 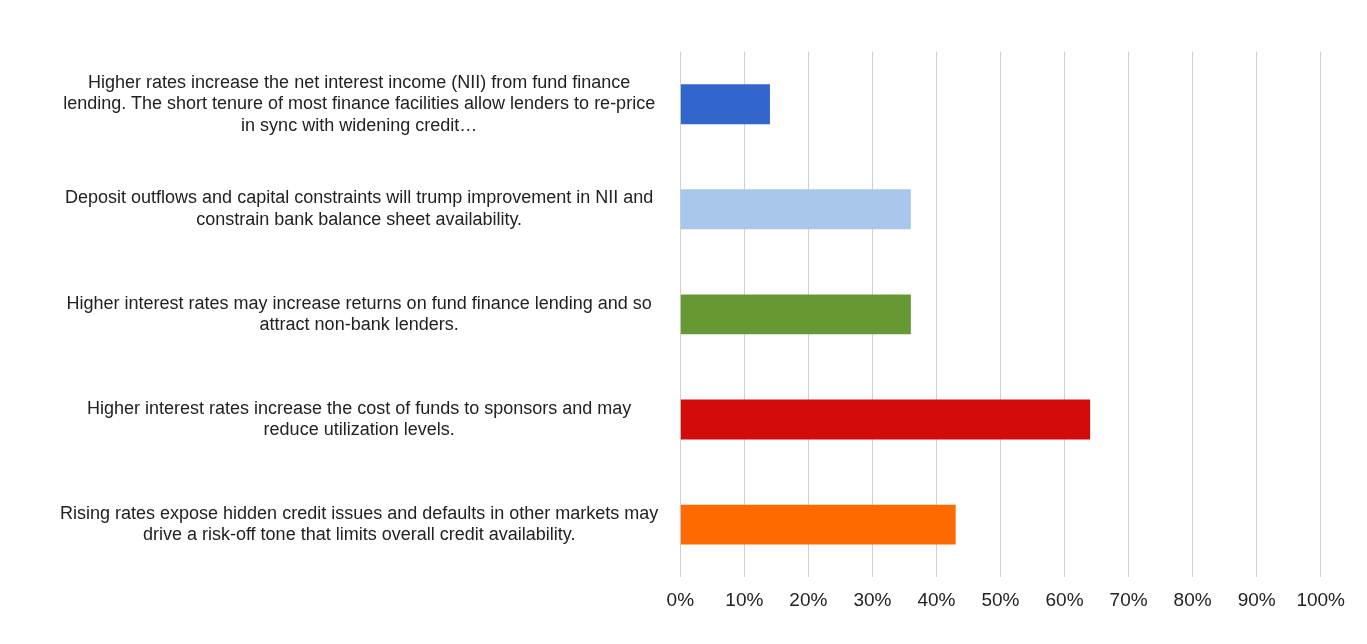 What do you see at coordinates (744, 599) in the screenshot?
I see `x-tick-label: 10%` at bounding box center [744, 599].